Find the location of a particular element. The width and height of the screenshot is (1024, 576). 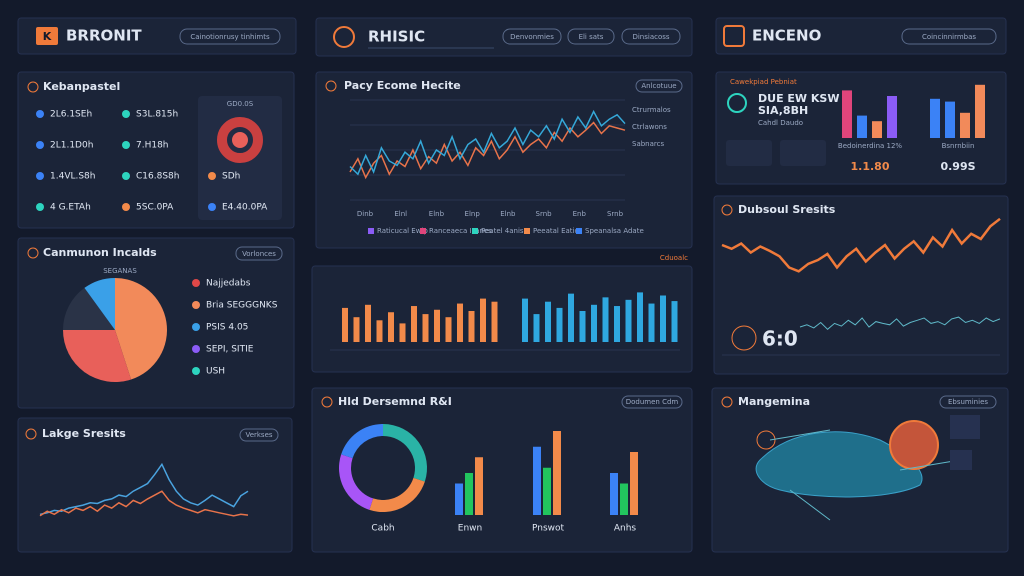

ring is located at coordinates (240, 140).